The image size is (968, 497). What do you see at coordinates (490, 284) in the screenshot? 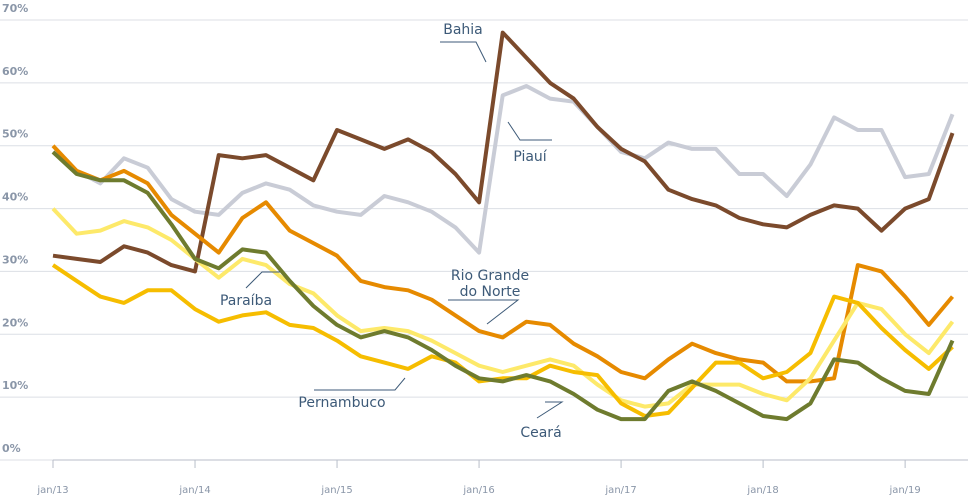
I see `series-label: Rio Grande do Norte` at bounding box center [490, 284].